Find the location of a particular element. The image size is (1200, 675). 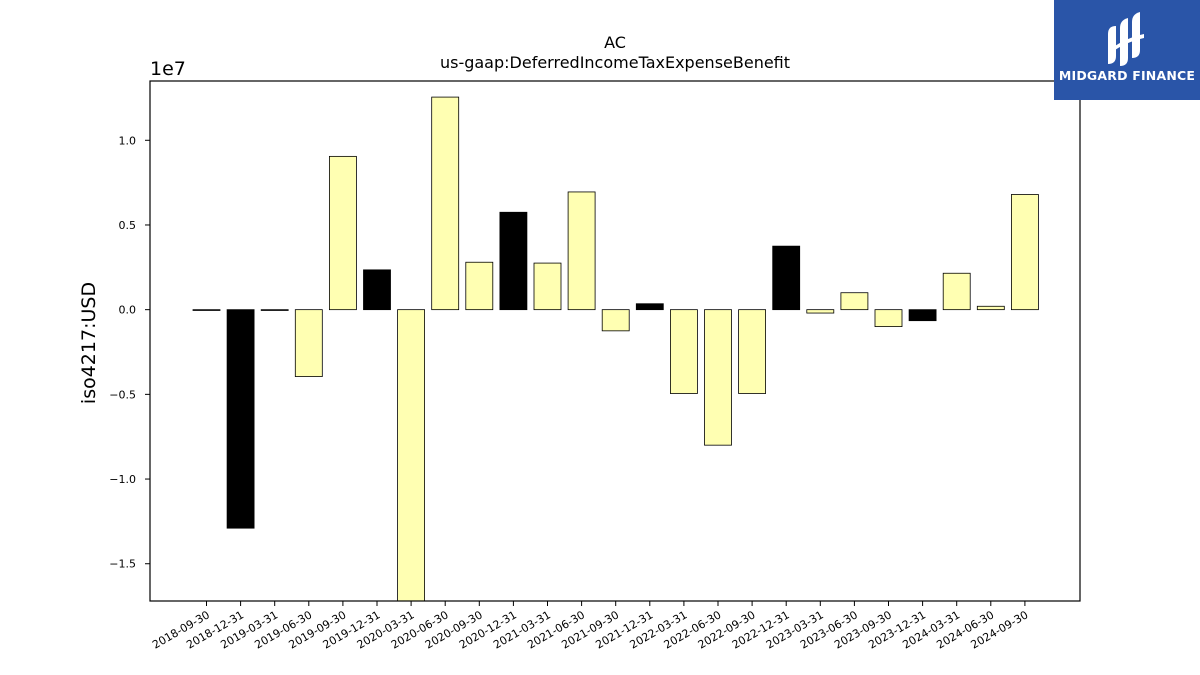

y-tick-label: 0.0 is located at coordinates (128, 310).